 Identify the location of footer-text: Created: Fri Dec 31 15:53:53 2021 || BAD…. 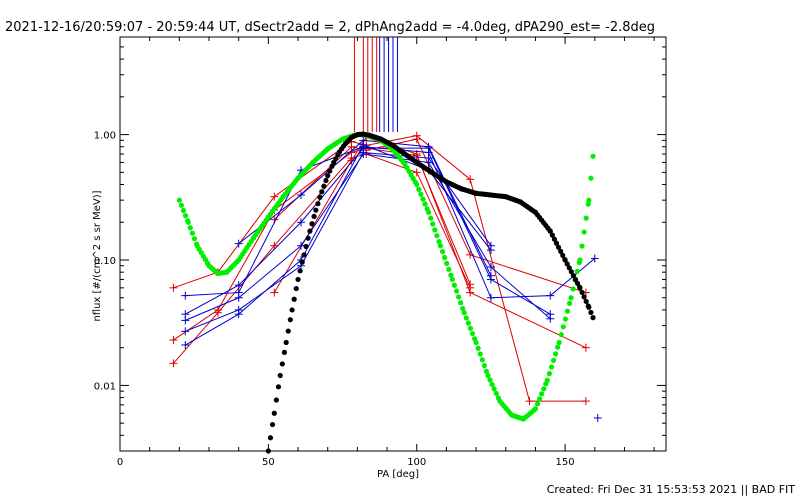
(671, 489).